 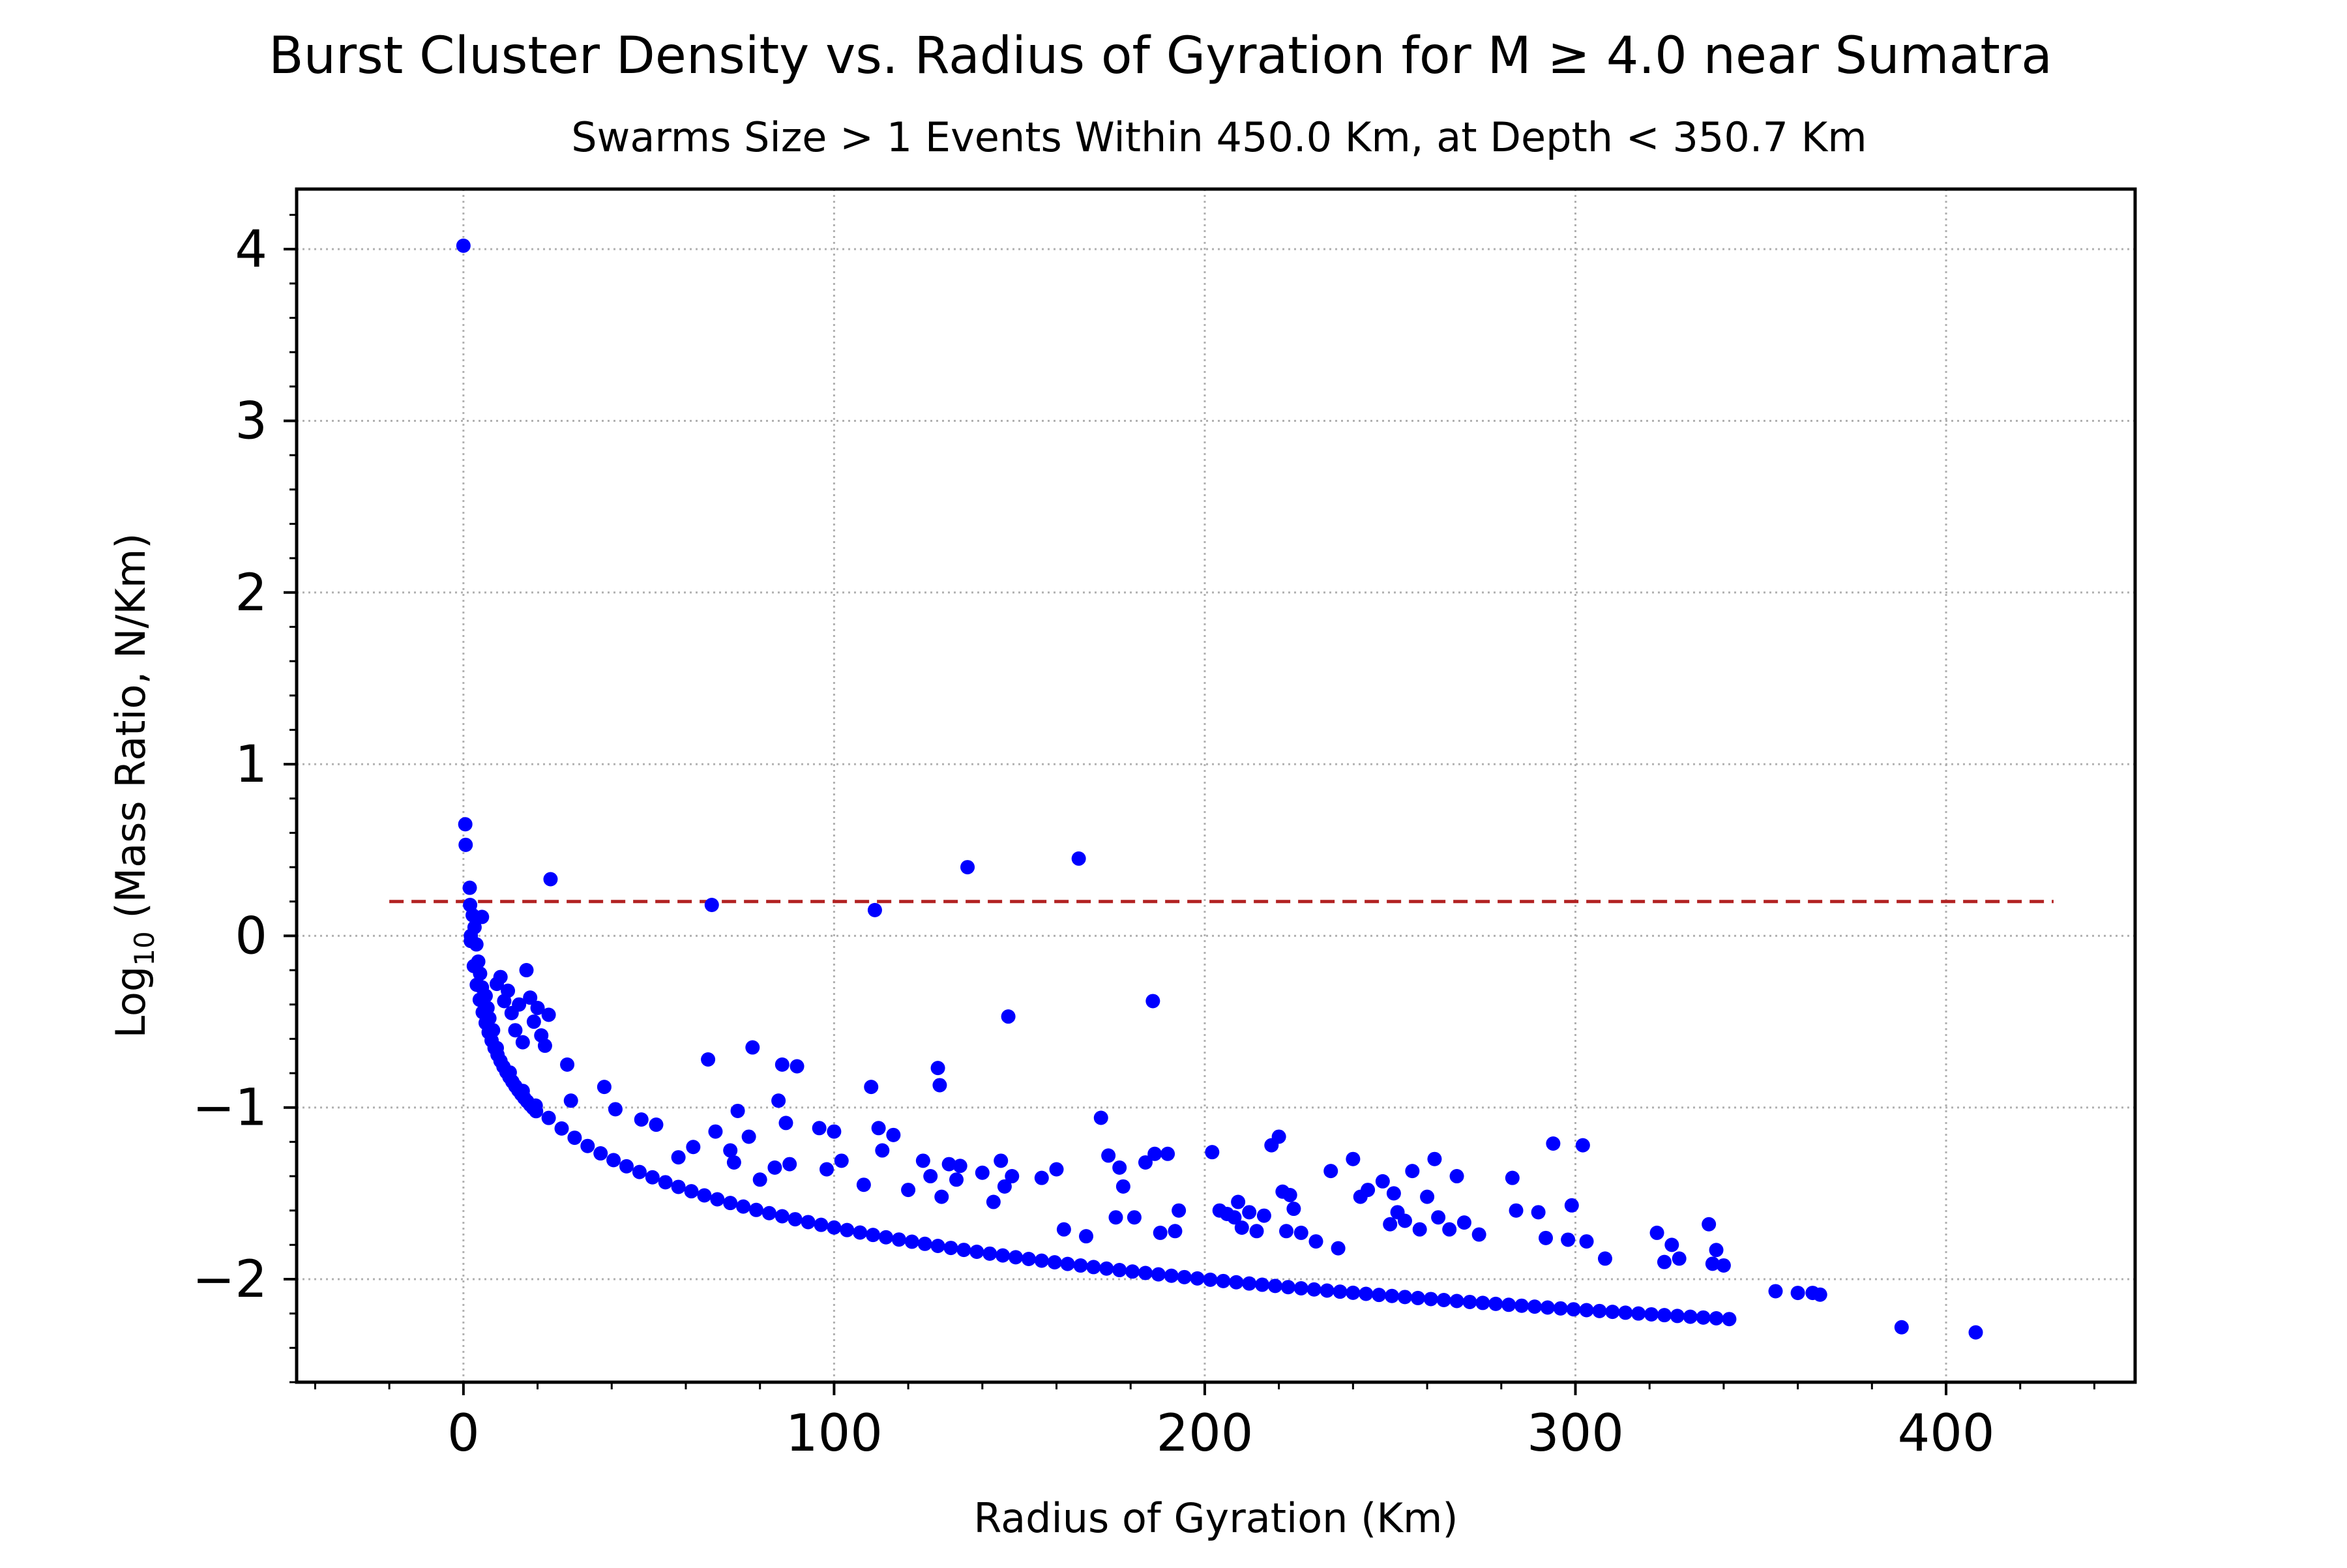 I want to click on x-tick-label: 0, so click(x=463, y=1434).